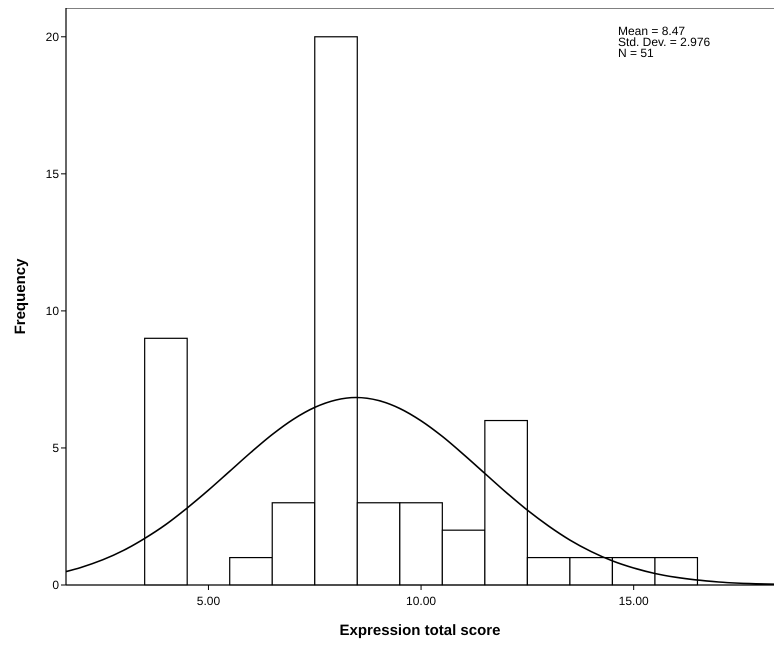 The width and height of the screenshot is (782, 653). I want to click on annotation: Std. Dev. = 2.976, so click(664, 42).